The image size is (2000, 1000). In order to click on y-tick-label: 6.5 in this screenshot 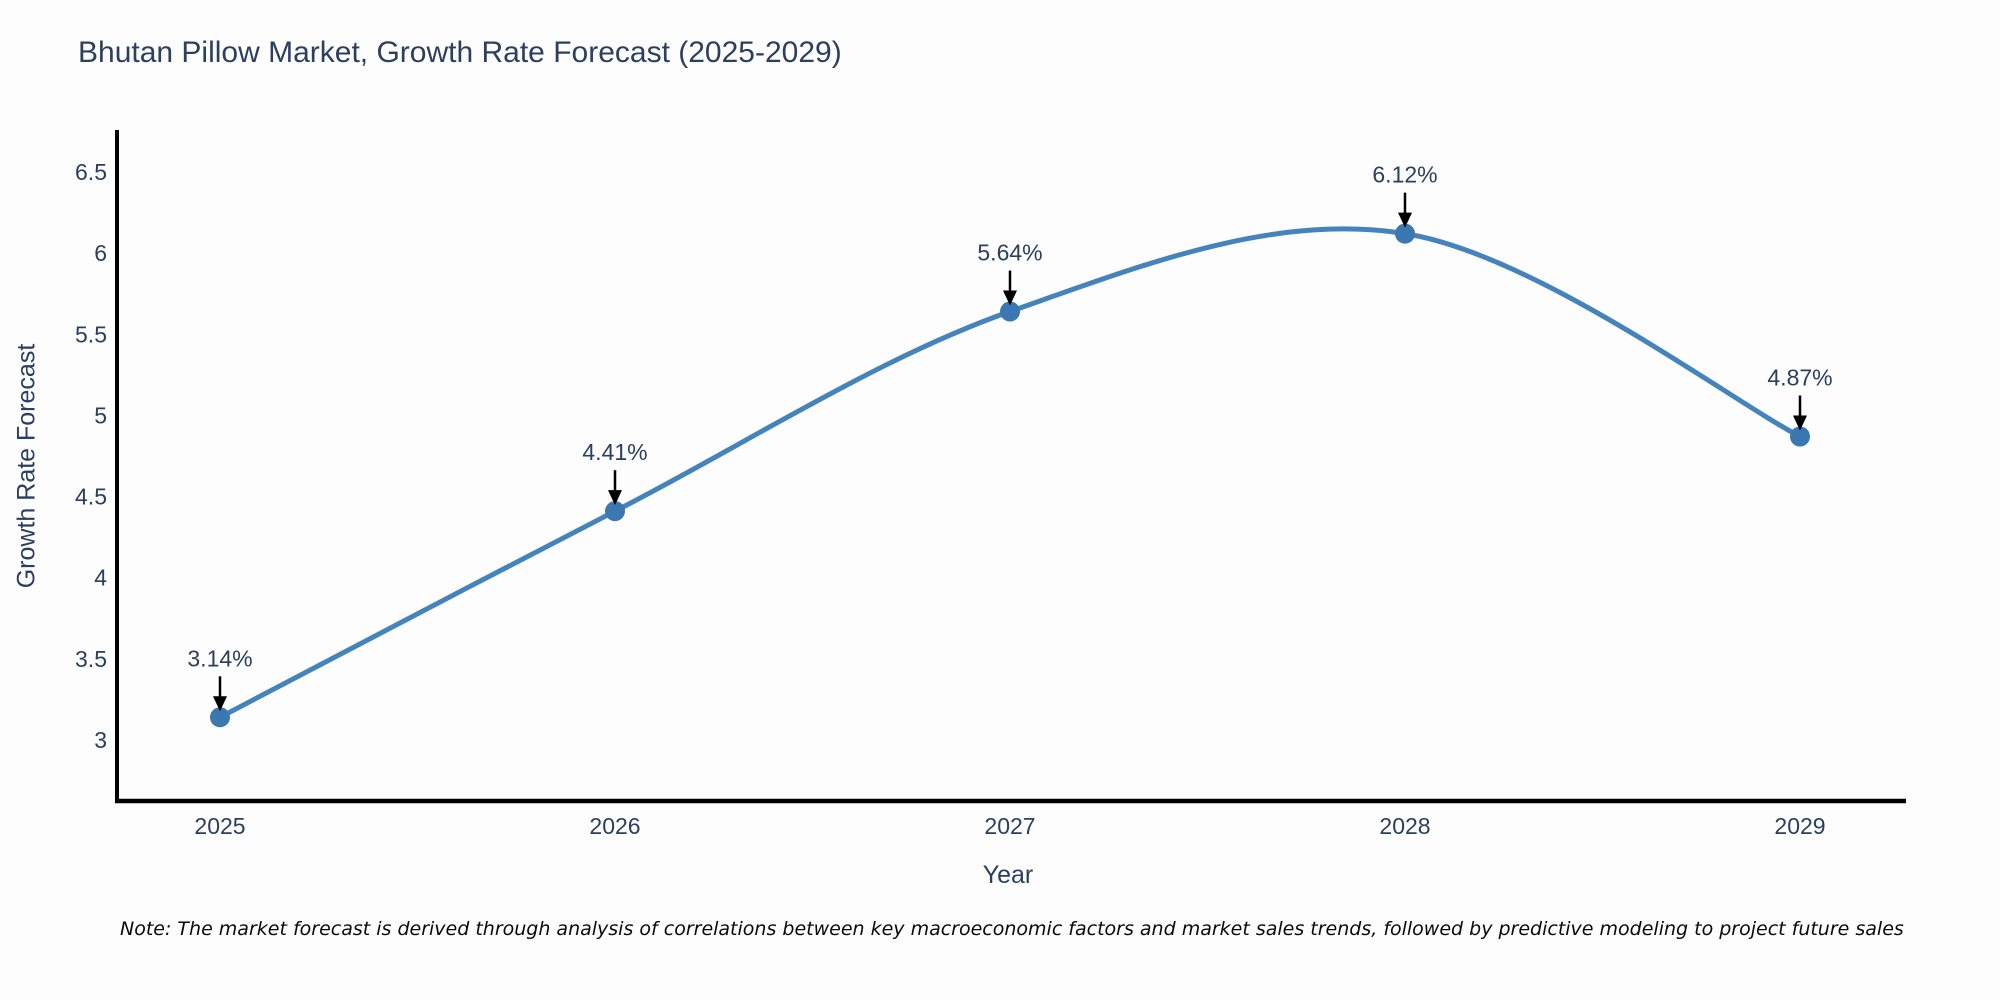, I will do `click(91, 172)`.